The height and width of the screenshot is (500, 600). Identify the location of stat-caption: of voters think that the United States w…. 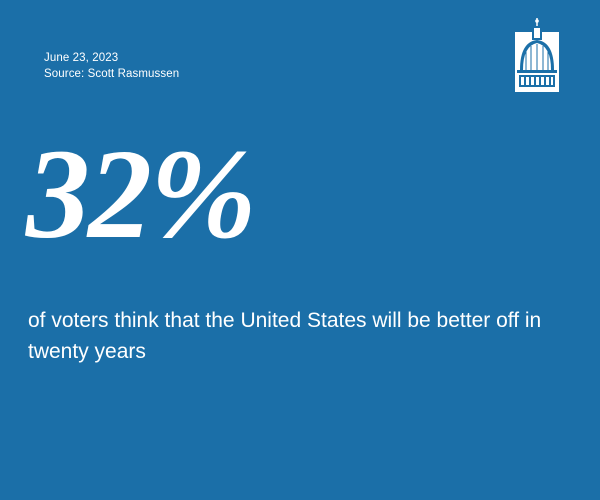
(285, 336).